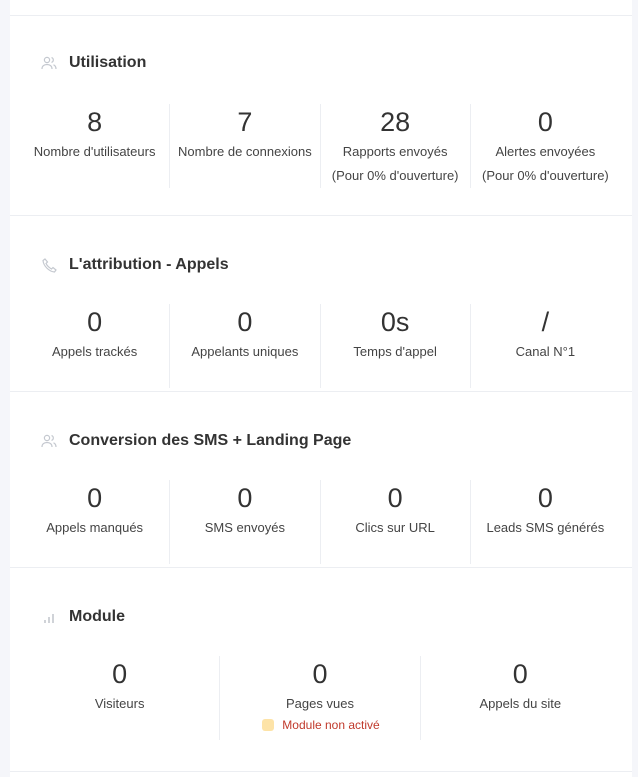  I want to click on stat-call-time: 0s Temps d'appel, so click(394, 346).